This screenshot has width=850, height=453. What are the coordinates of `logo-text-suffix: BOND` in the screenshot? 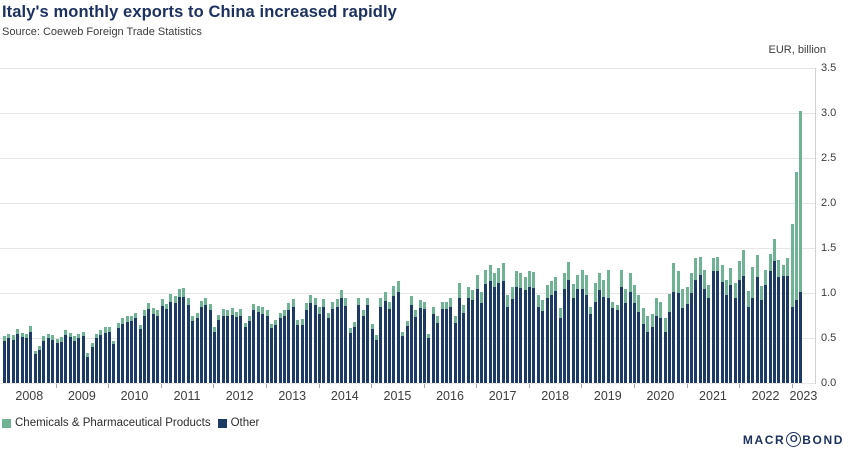 It's located at (823, 439).